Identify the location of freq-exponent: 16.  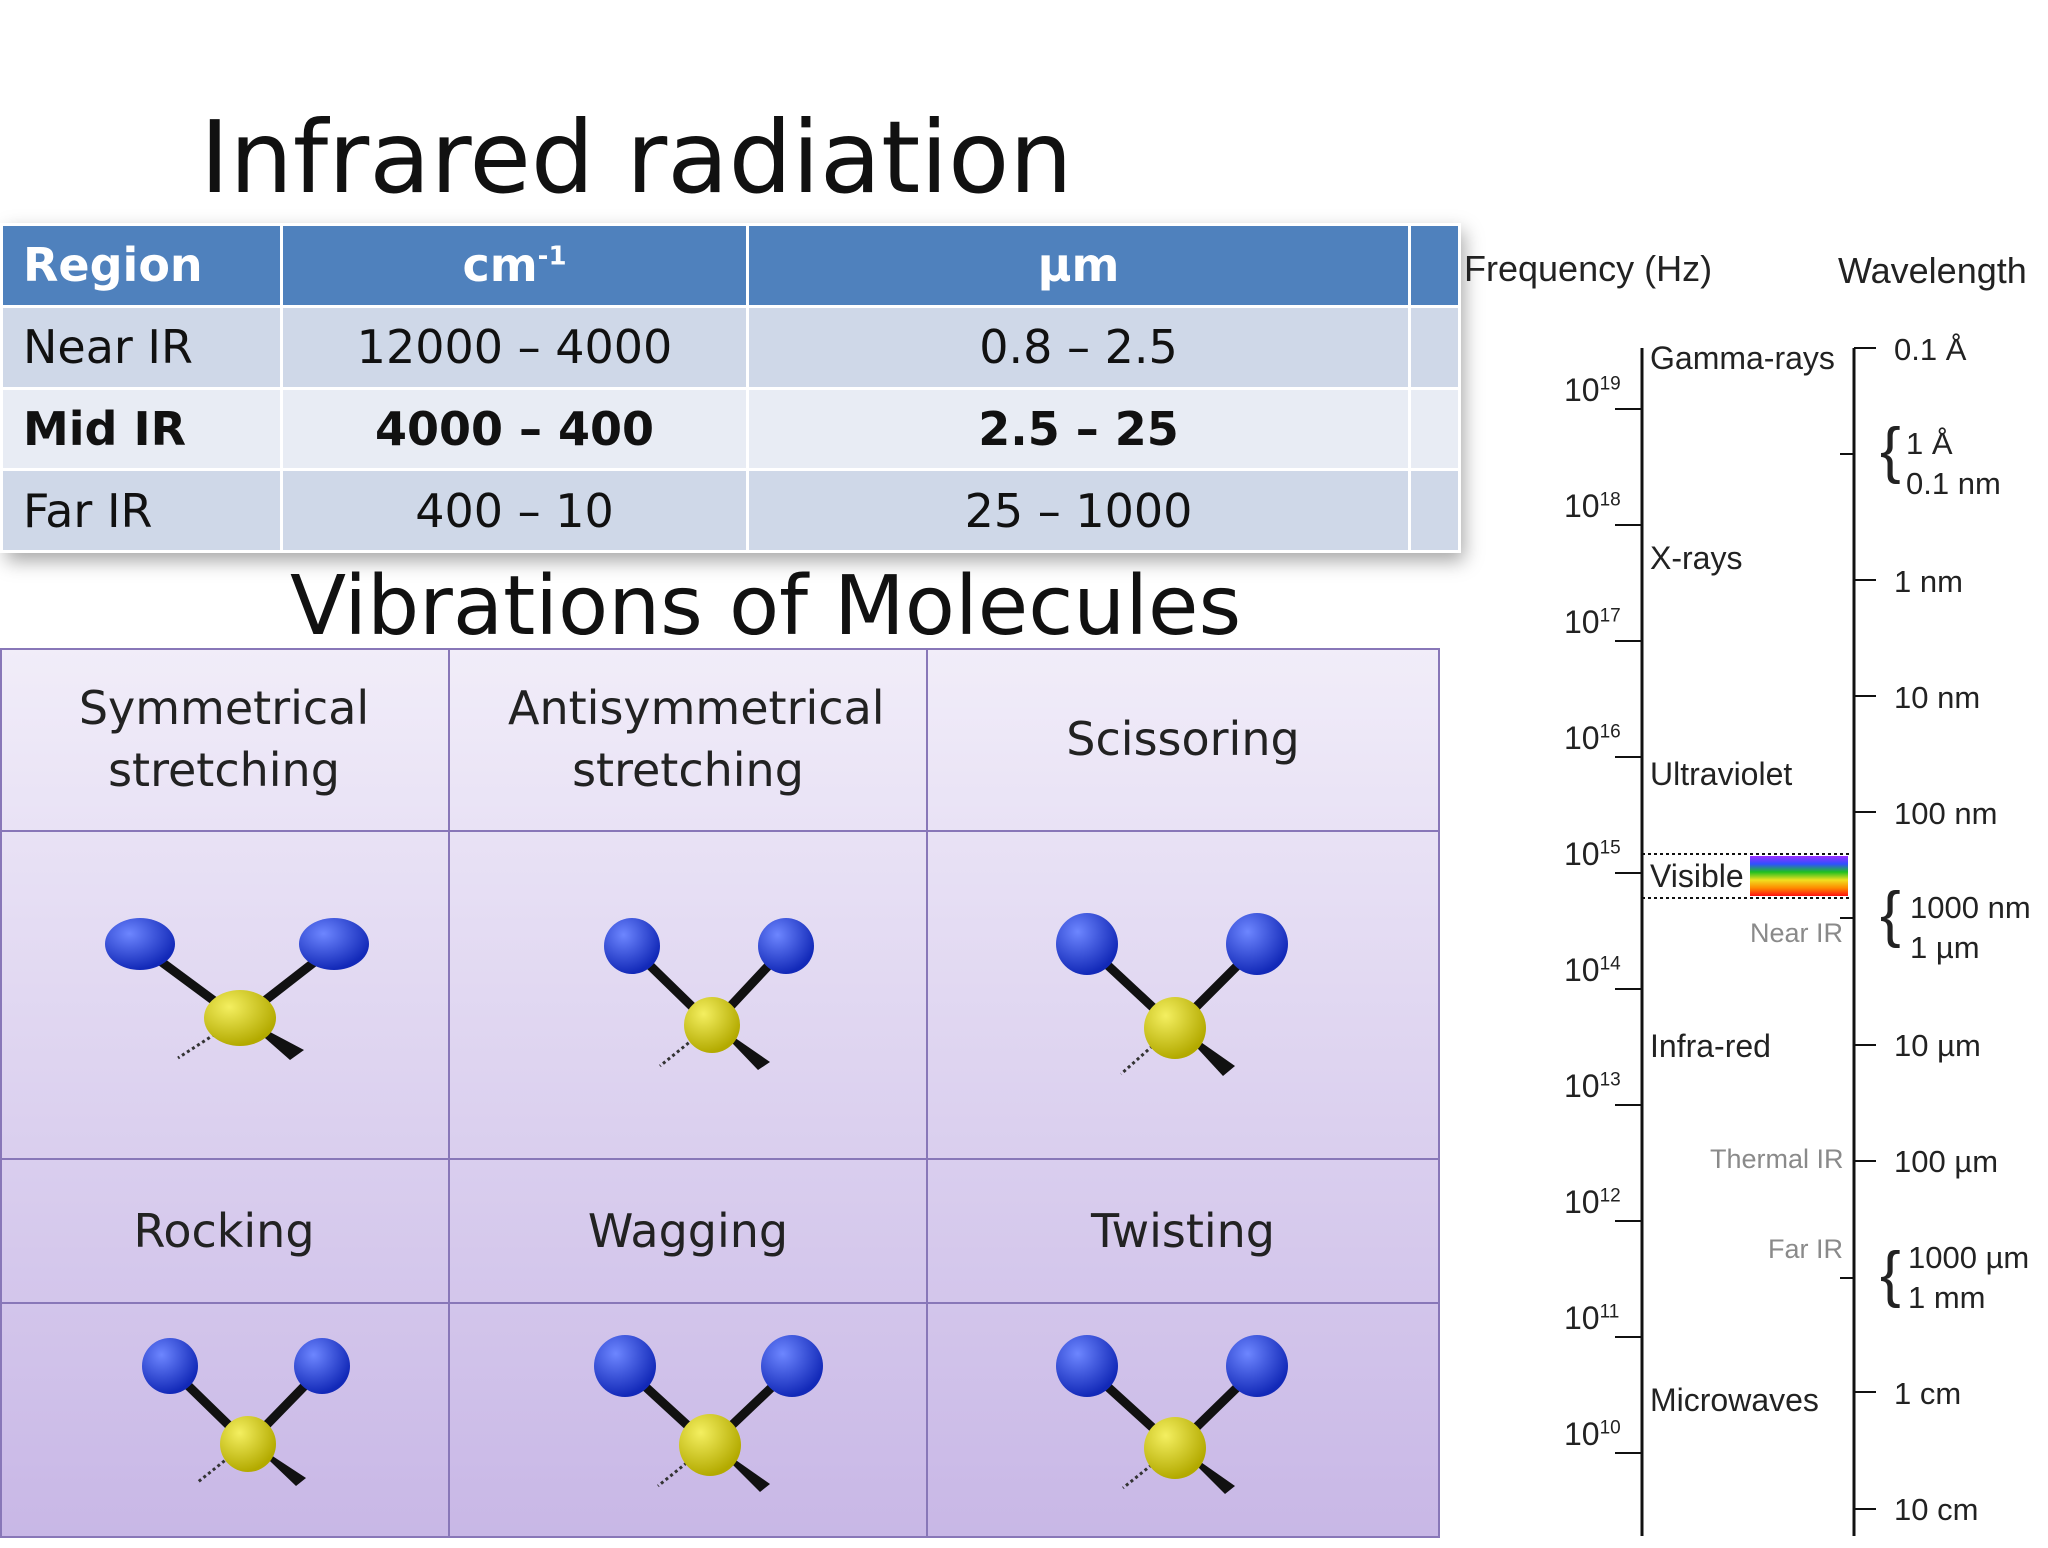
(1610, 732).